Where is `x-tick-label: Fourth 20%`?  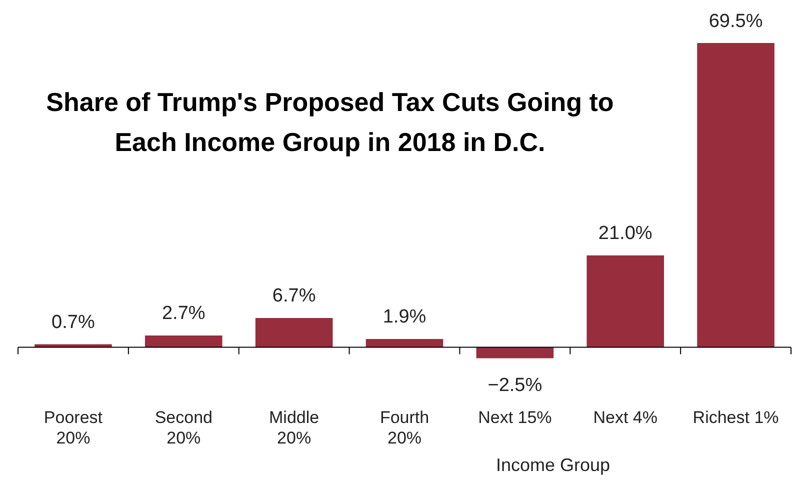 x-tick-label: Fourth 20% is located at coordinates (405, 428).